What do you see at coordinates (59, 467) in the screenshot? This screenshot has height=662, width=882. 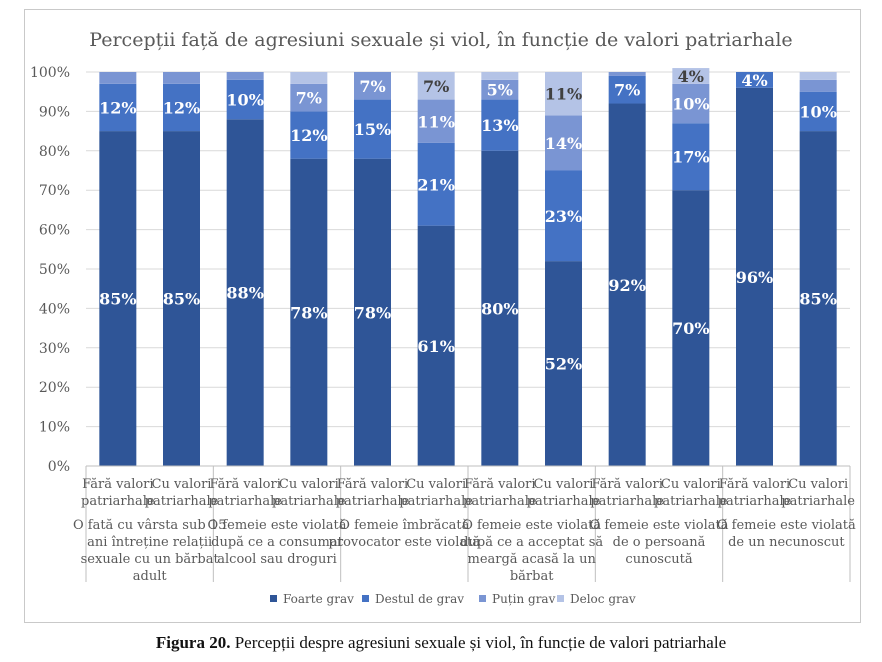 I see `y-tick-label: 0%` at bounding box center [59, 467].